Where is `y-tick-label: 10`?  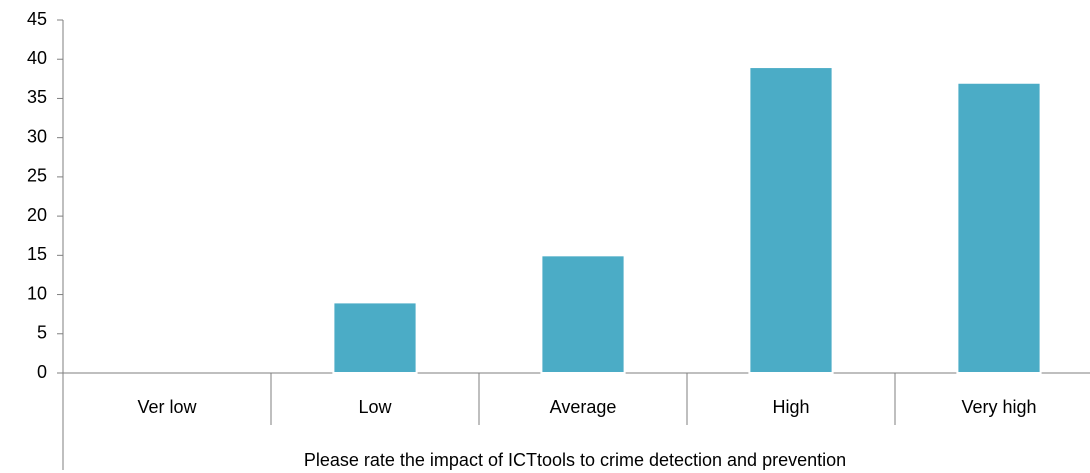
y-tick-label: 10 is located at coordinates (37, 293).